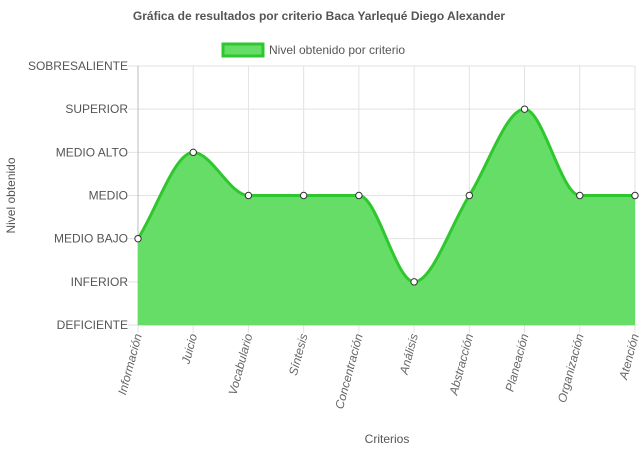 This screenshot has height=452, width=639. I want to click on legend-label: Nivel obtenido por criterio, so click(337, 50).